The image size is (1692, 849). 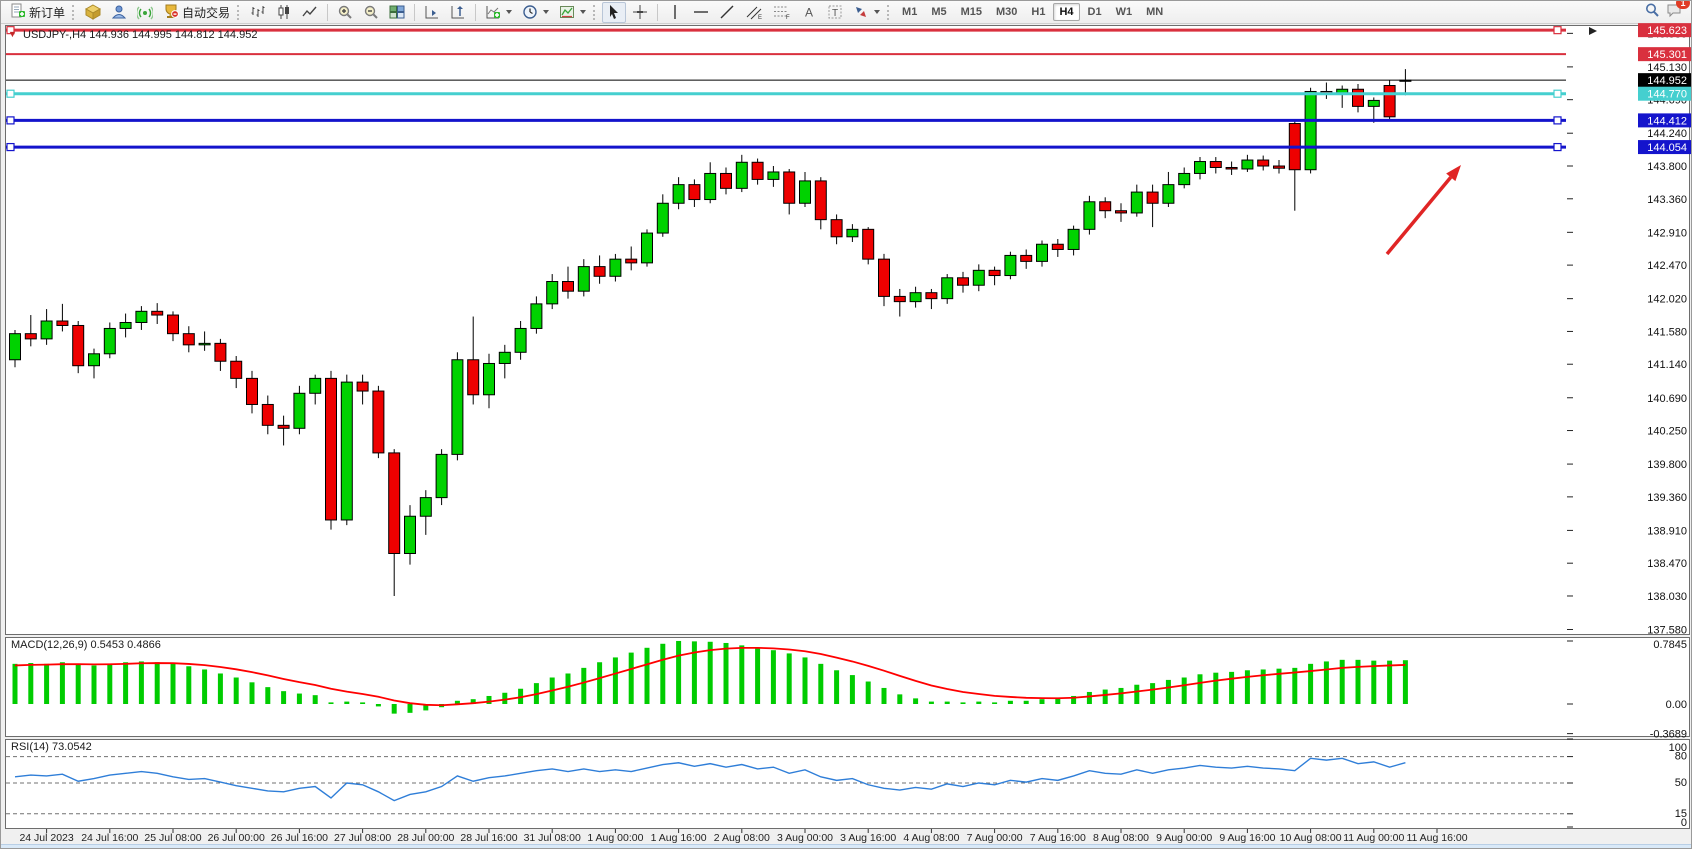 I want to click on bar-chart-button, so click(x=258, y=12).